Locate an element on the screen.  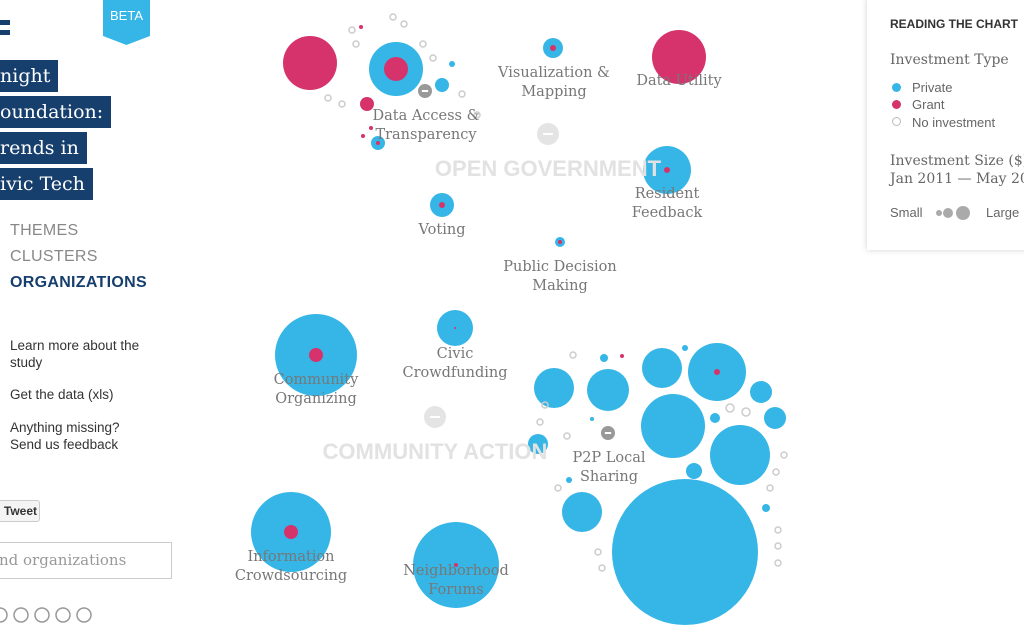
cluster-label: P2P Local is located at coordinates (608, 458).